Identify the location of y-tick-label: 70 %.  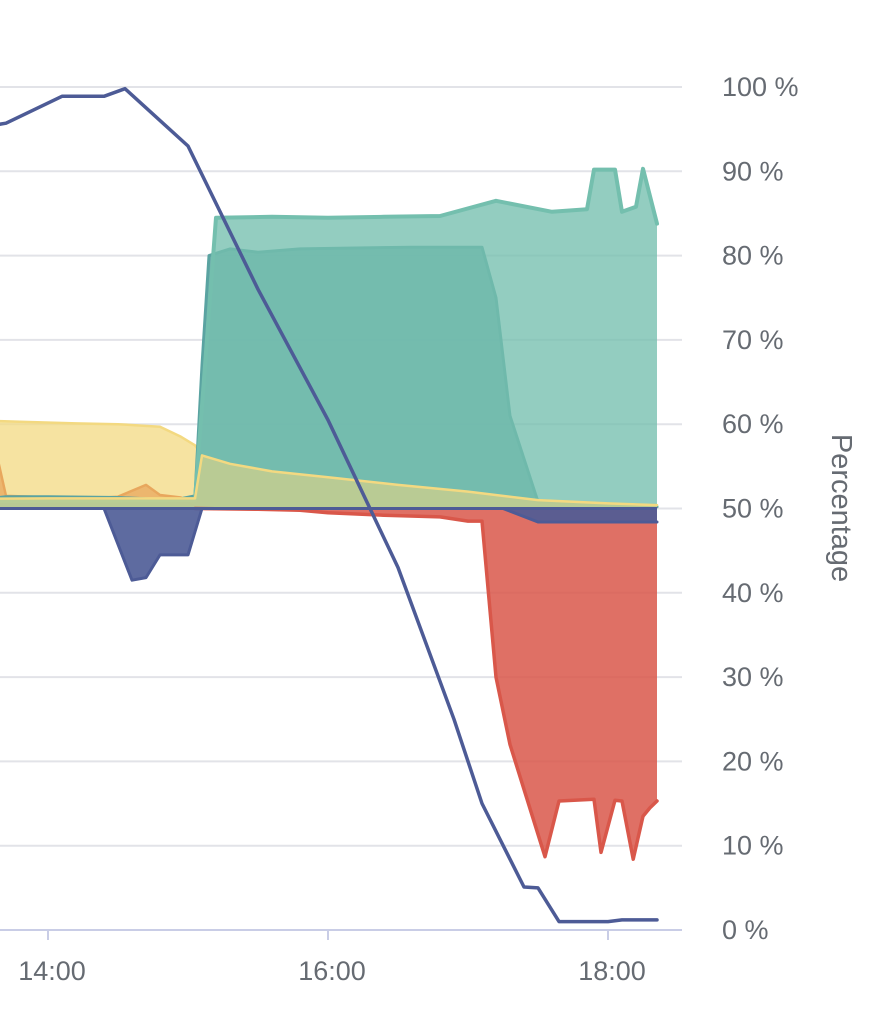
(753, 340).